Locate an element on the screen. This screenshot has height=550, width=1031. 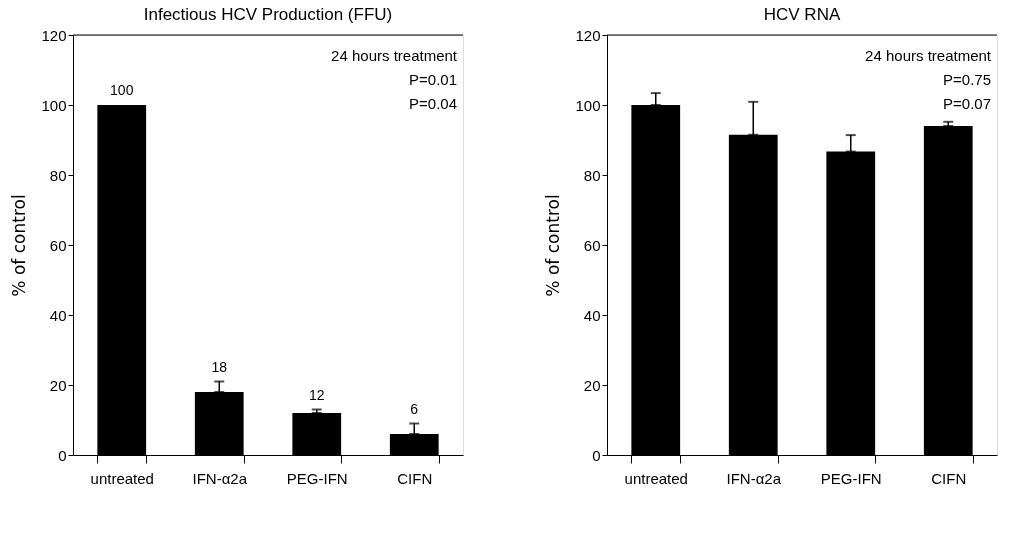
chart-title: HCV RNA is located at coordinates (802, 14).